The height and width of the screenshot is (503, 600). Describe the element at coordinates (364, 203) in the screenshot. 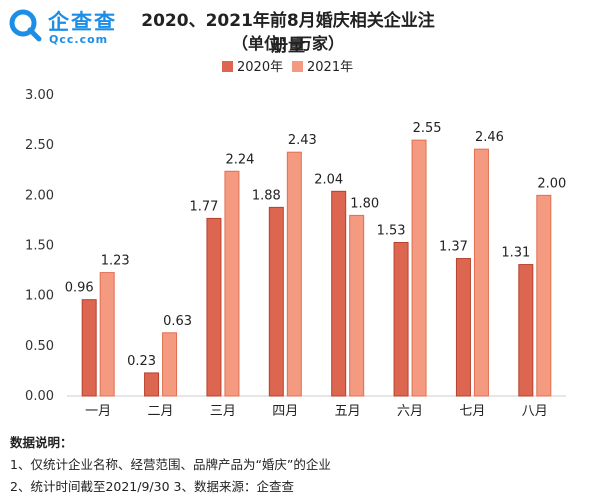

I see `data-label: 1.80` at that location.